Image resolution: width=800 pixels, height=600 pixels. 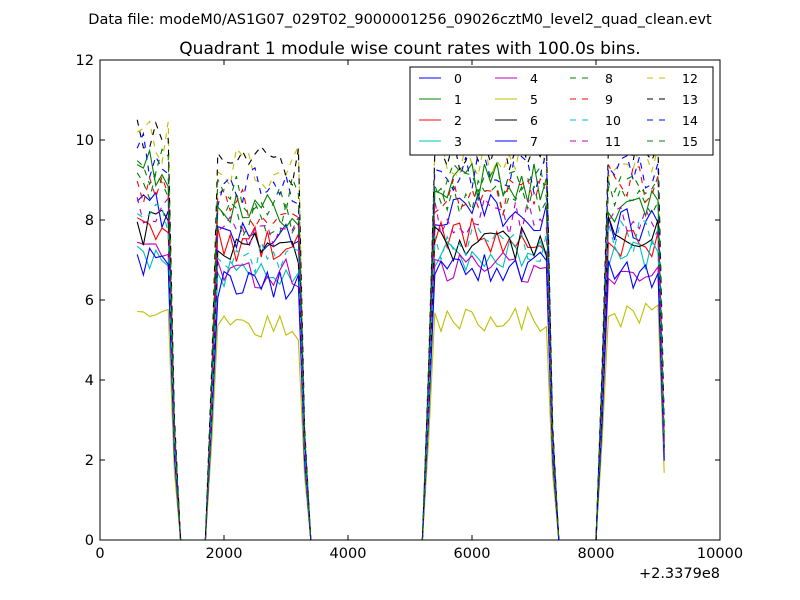 What do you see at coordinates (613, 120) in the screenshot?
I see `legend-label-10: 10` at bounding box center [613, 120].